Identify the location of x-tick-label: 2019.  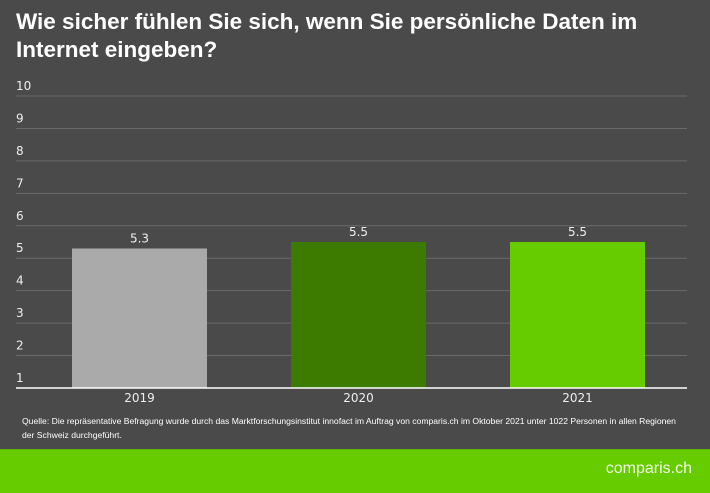
(139, 398).